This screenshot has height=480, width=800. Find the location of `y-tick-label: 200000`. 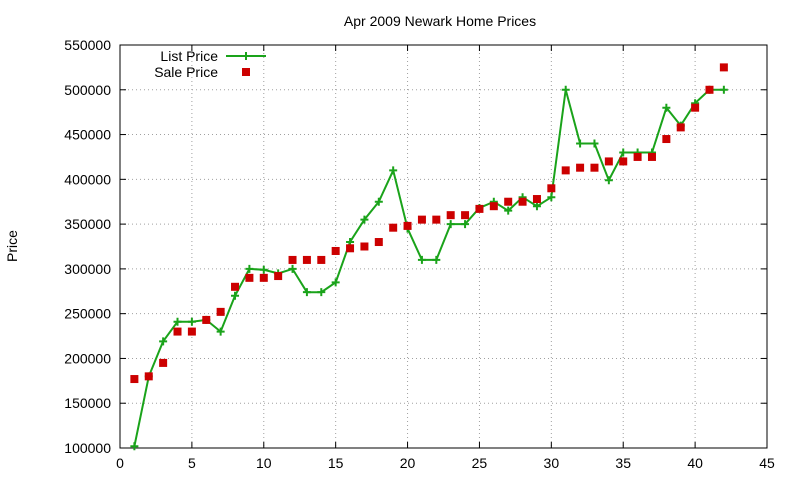

y-tick-label: 200000 is located at coordinates (87, 358).